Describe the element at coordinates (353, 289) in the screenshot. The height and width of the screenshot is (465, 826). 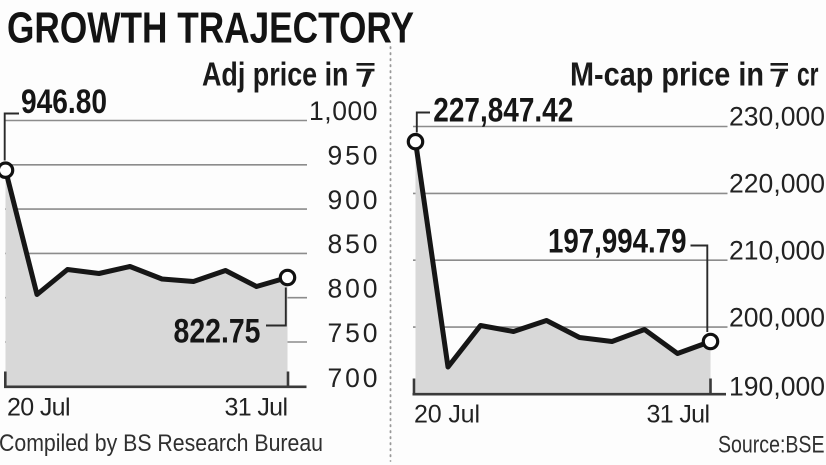
I see `svg-text: 800` at that location.